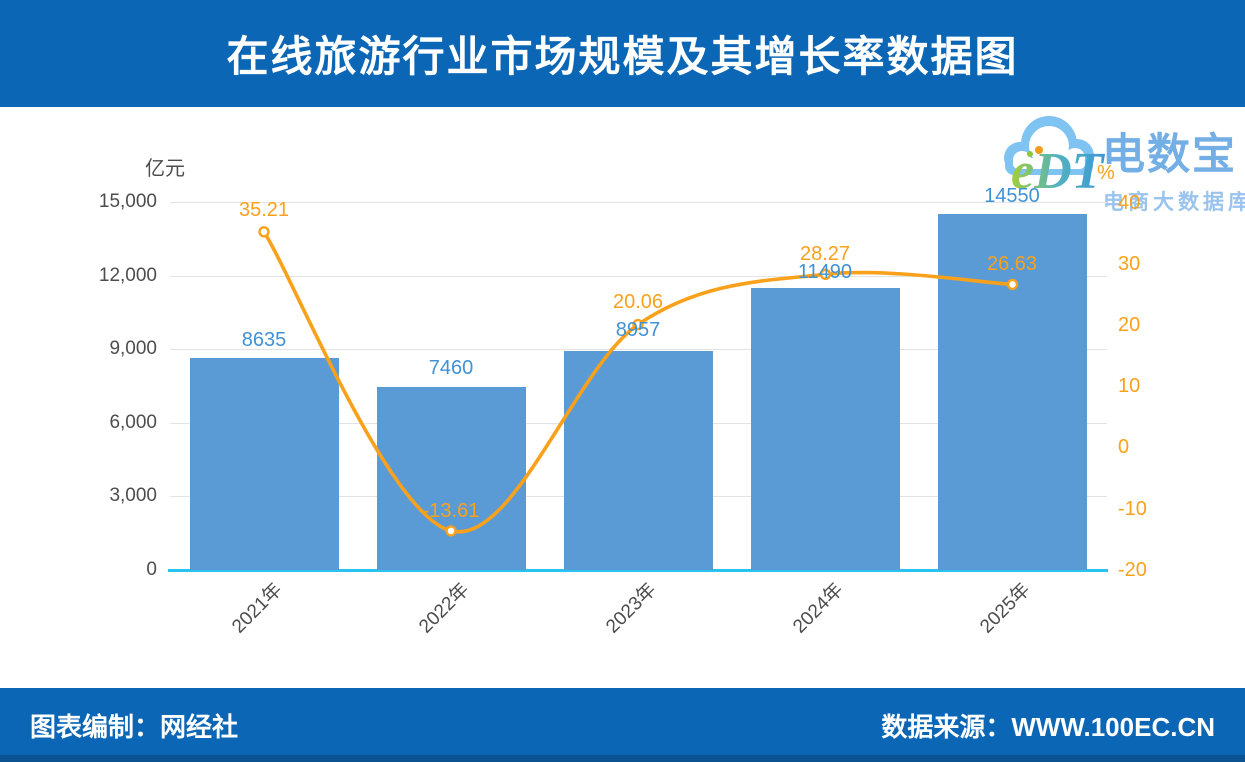 The image size is (1245, 762). What do you see at coordinates (638, 460) in the screenshot?
I see `bar-2023` at bounding box center [638, 460].